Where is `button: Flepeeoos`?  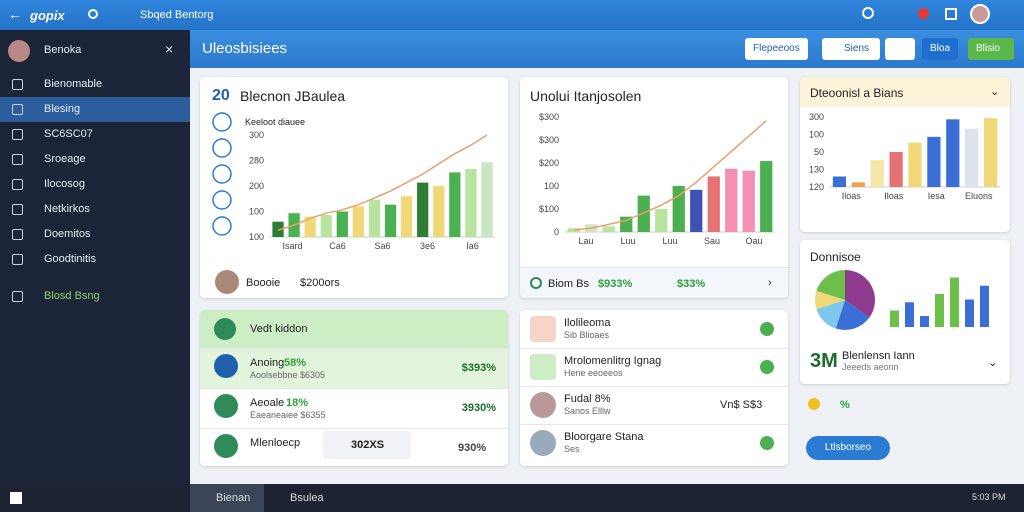 button: Flepeeoos is located at coordinates (776, 49).